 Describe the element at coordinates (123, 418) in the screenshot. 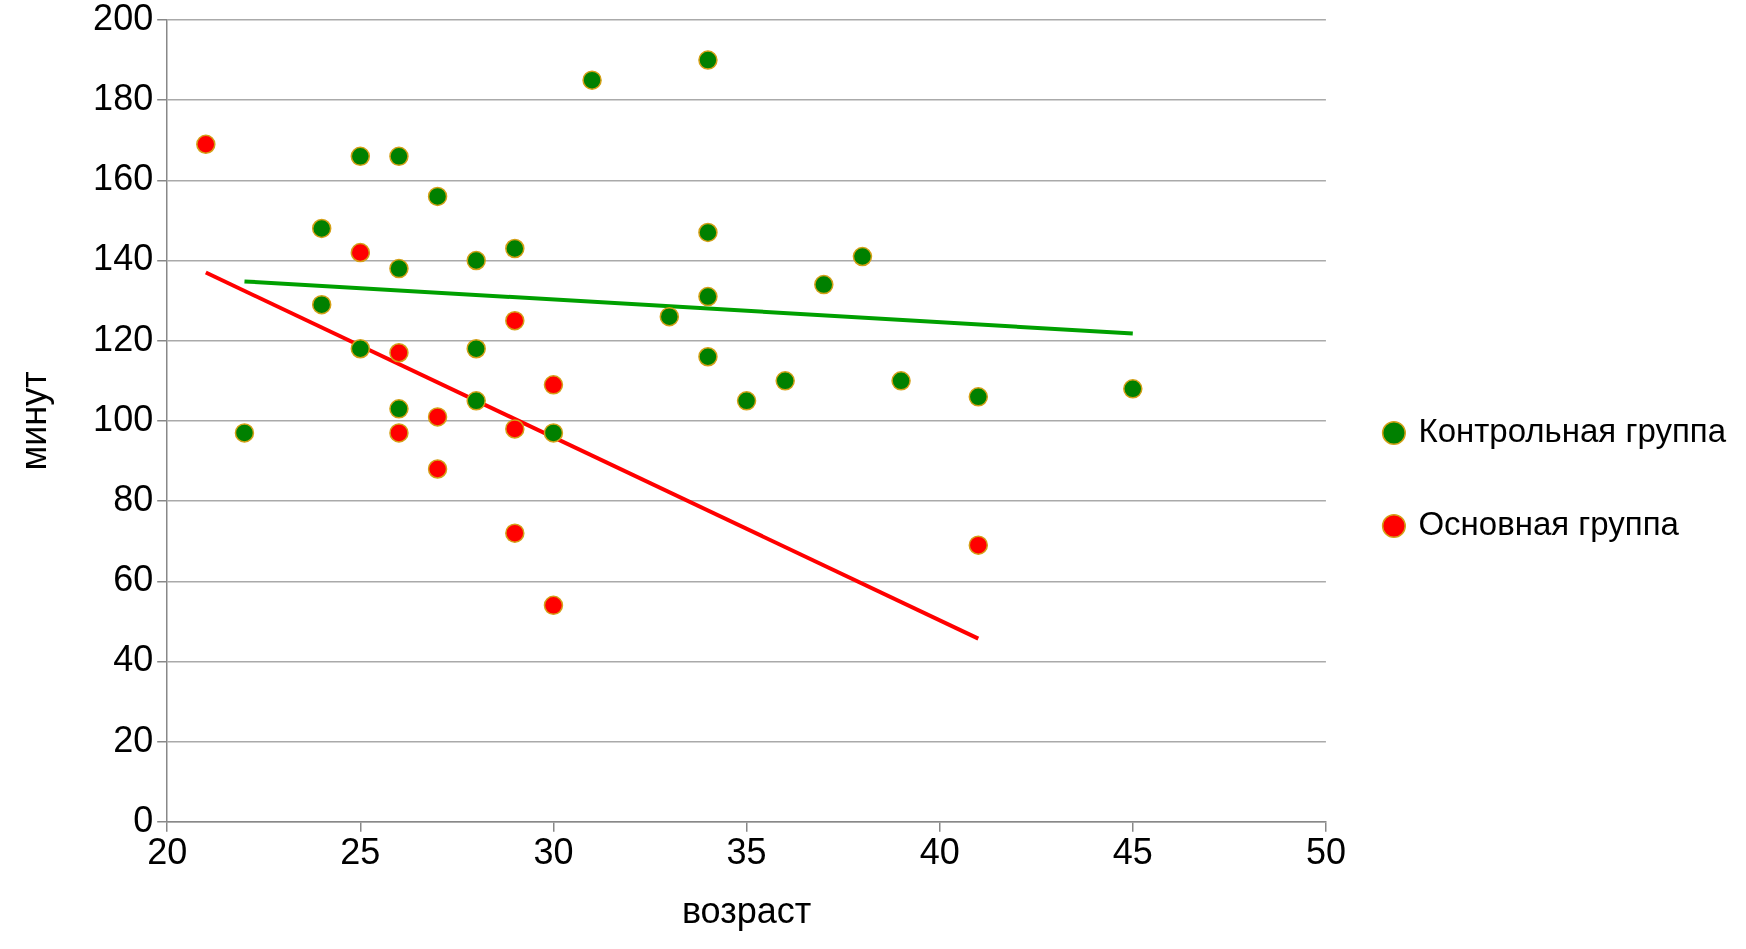

I see `y-tick-label: 100` at that location.